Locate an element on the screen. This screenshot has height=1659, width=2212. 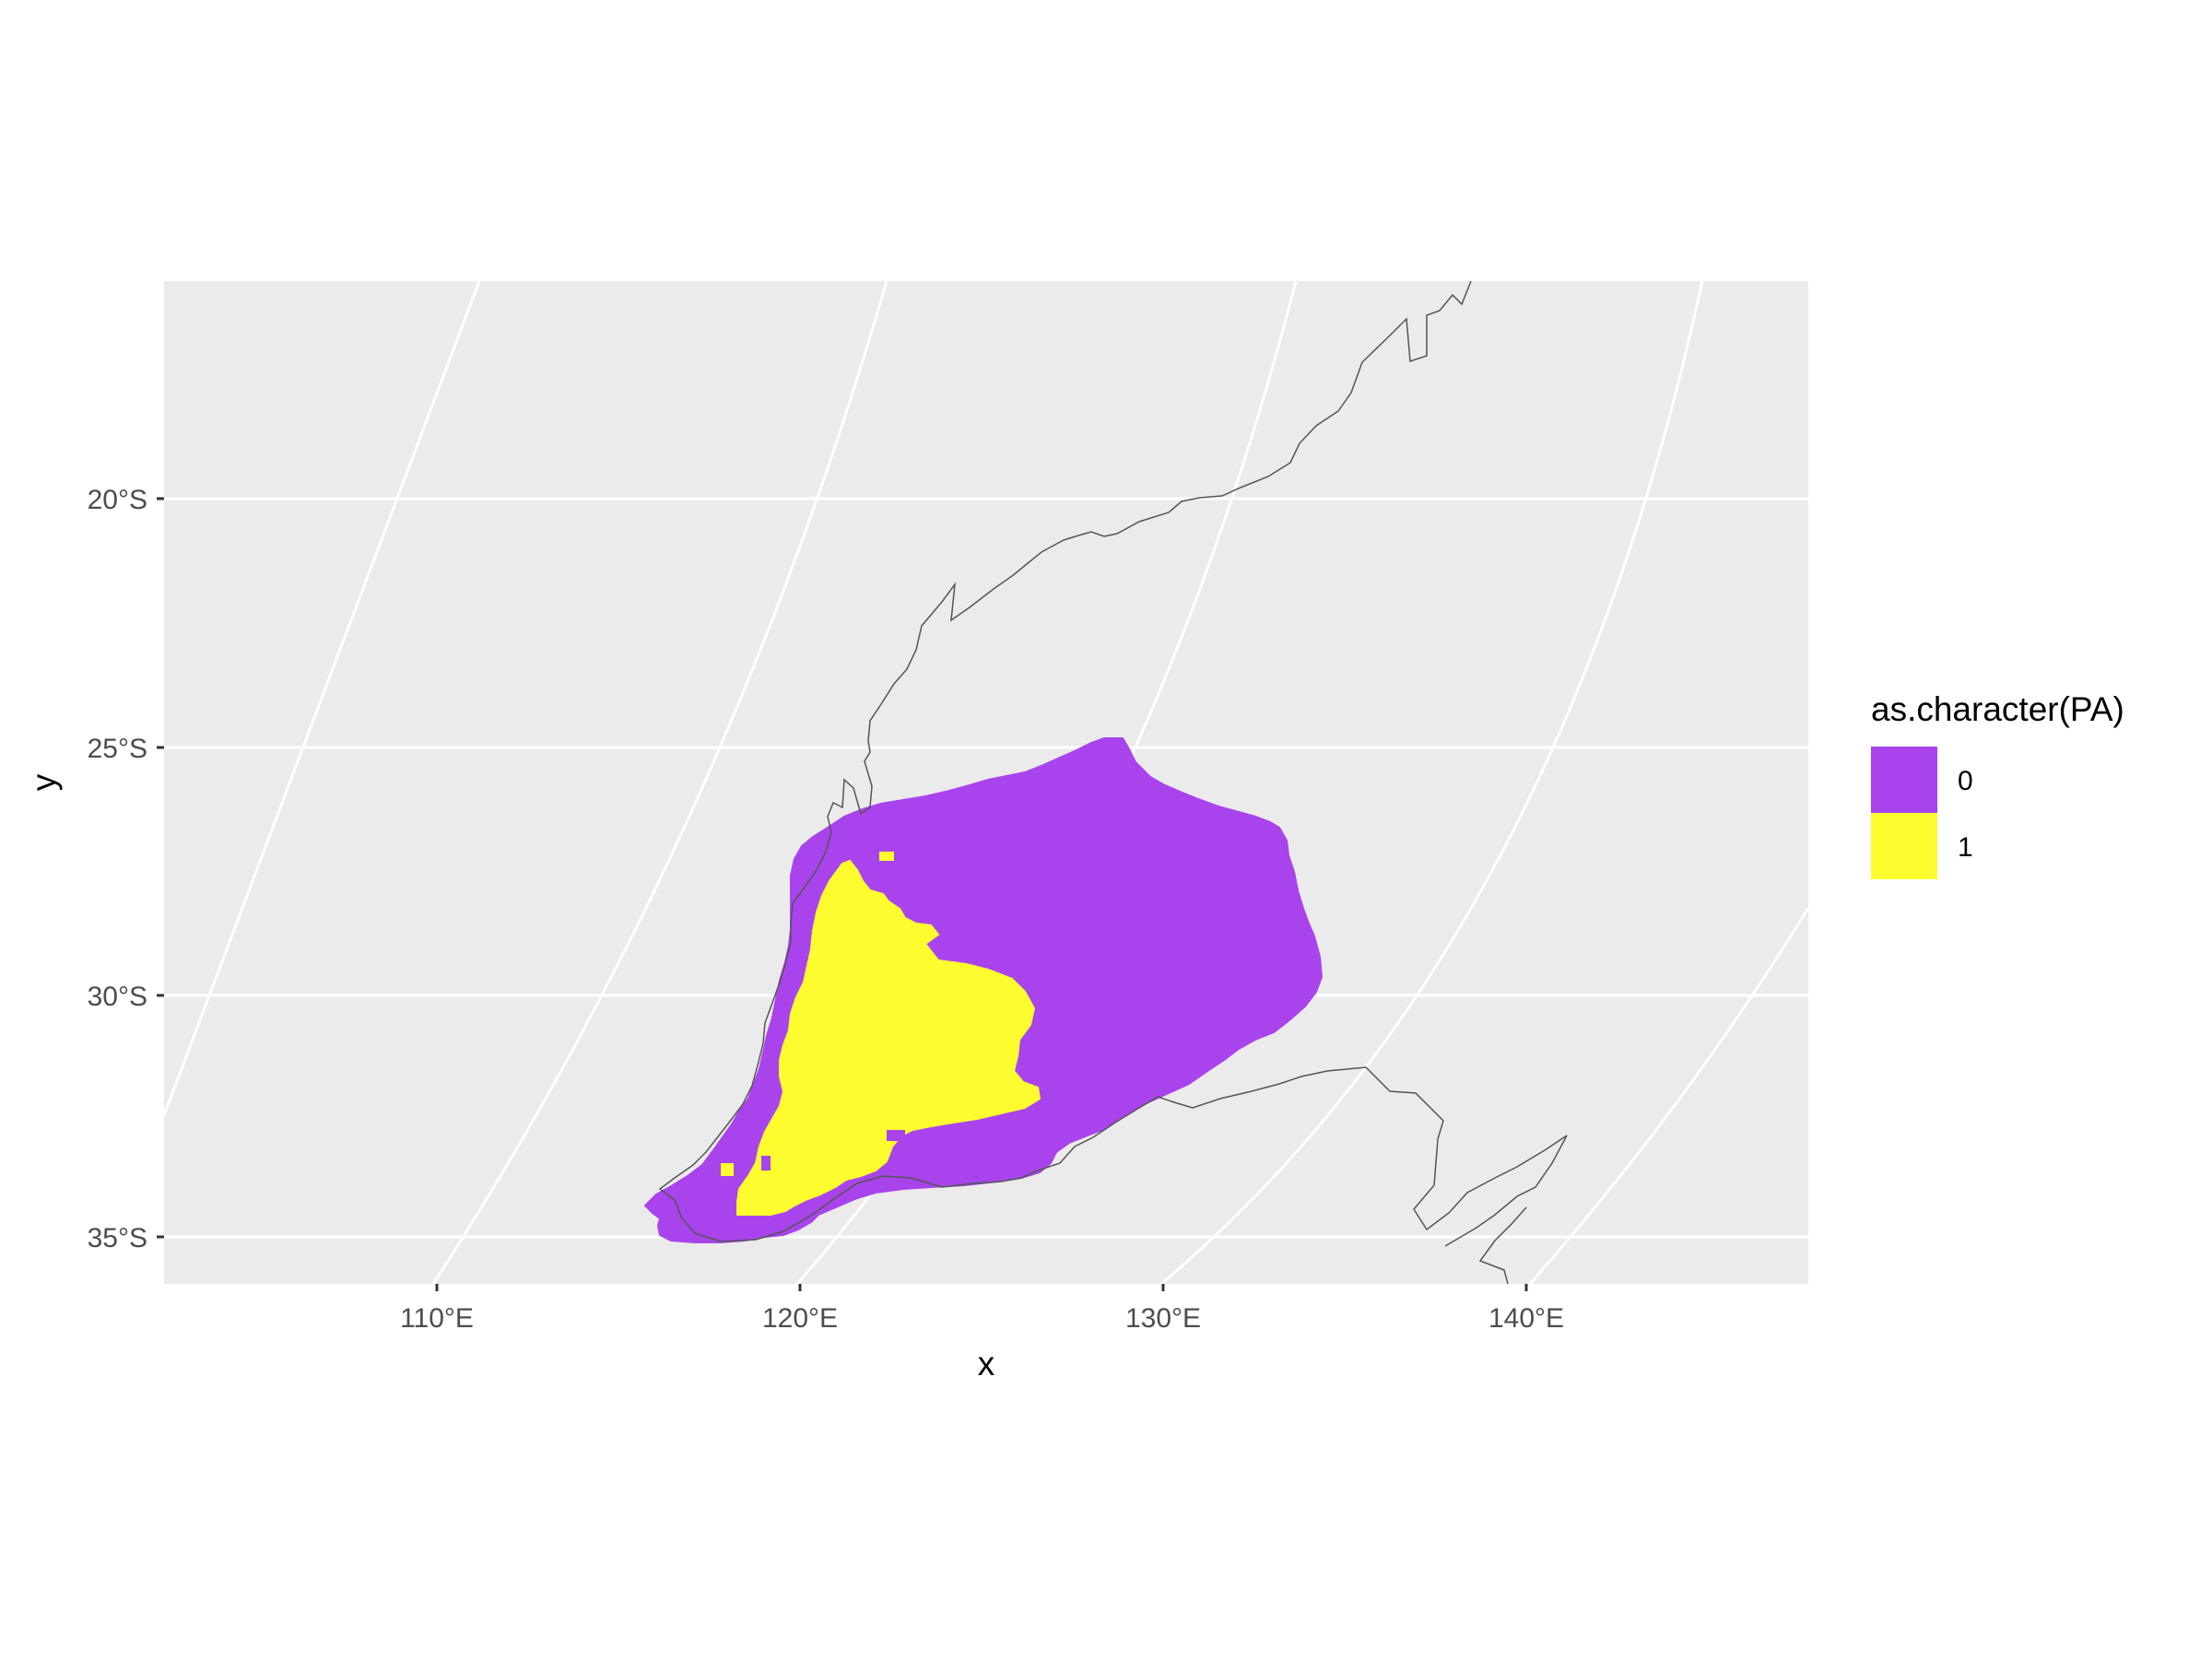
longitude-line-150e is located at coordinates (1668, 1095).